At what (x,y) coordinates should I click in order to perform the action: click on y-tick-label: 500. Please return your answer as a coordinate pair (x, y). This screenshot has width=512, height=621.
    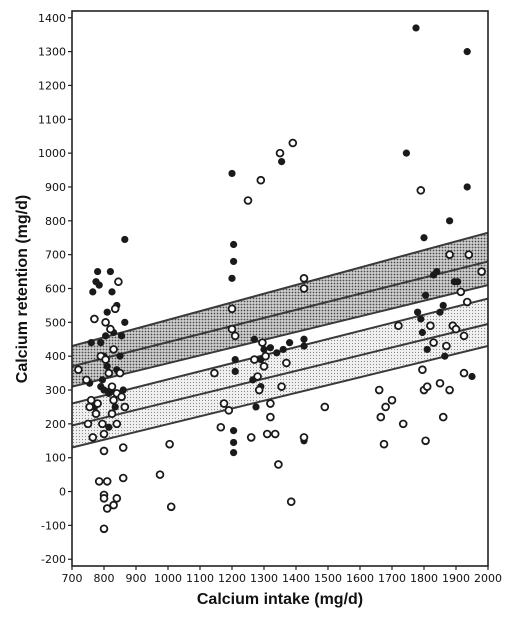
    Looking at the image, I should click on (55, 322).